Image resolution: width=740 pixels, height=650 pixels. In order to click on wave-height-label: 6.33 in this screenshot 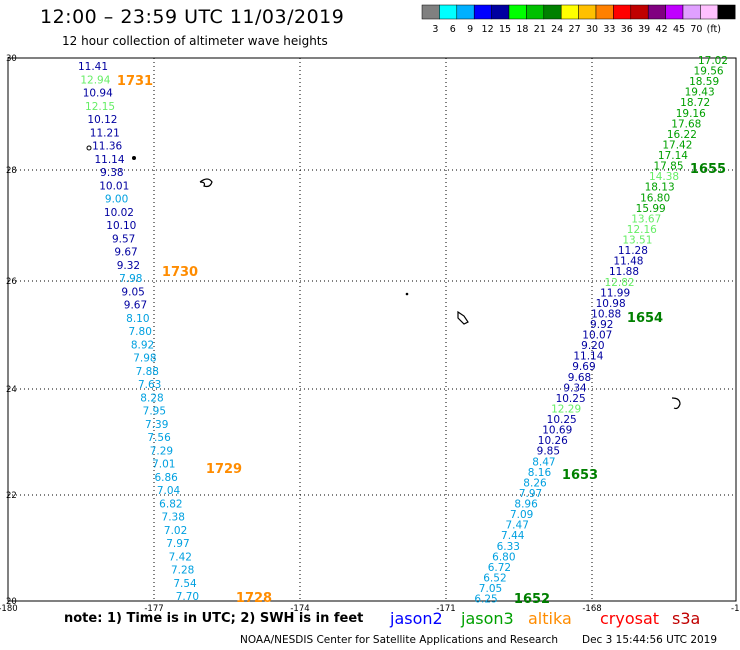, I will do `click(508, 547)`.